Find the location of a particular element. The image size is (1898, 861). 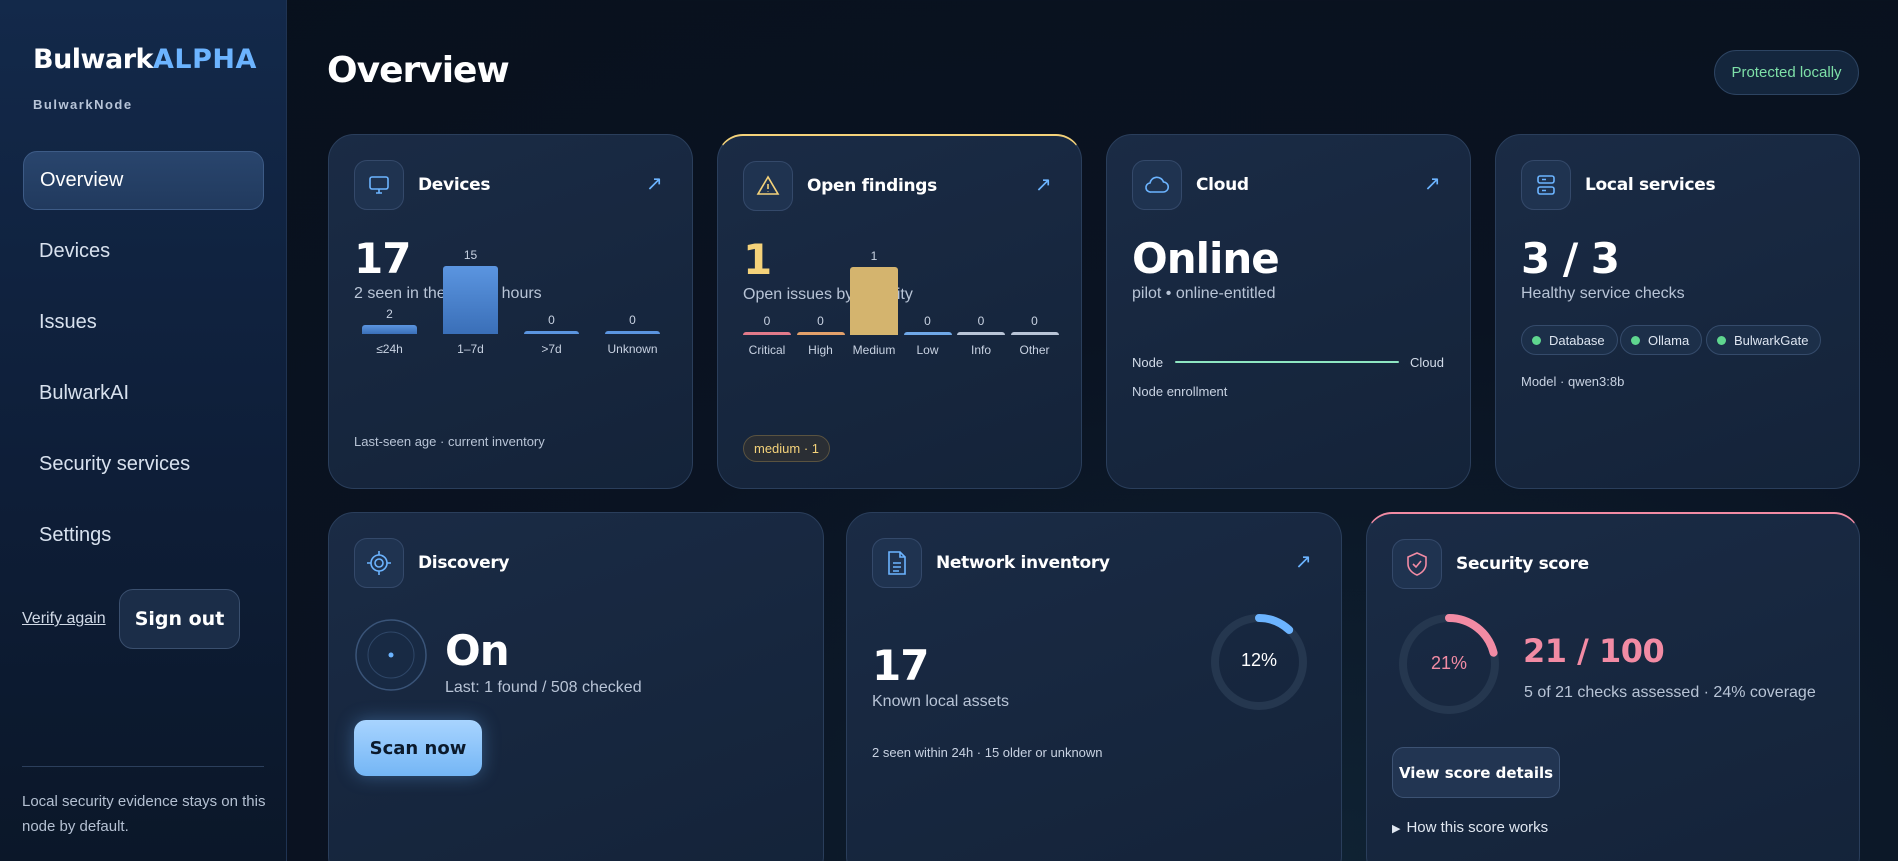

network-coverage-ring: 12% is located at coordinates (1259, 662).